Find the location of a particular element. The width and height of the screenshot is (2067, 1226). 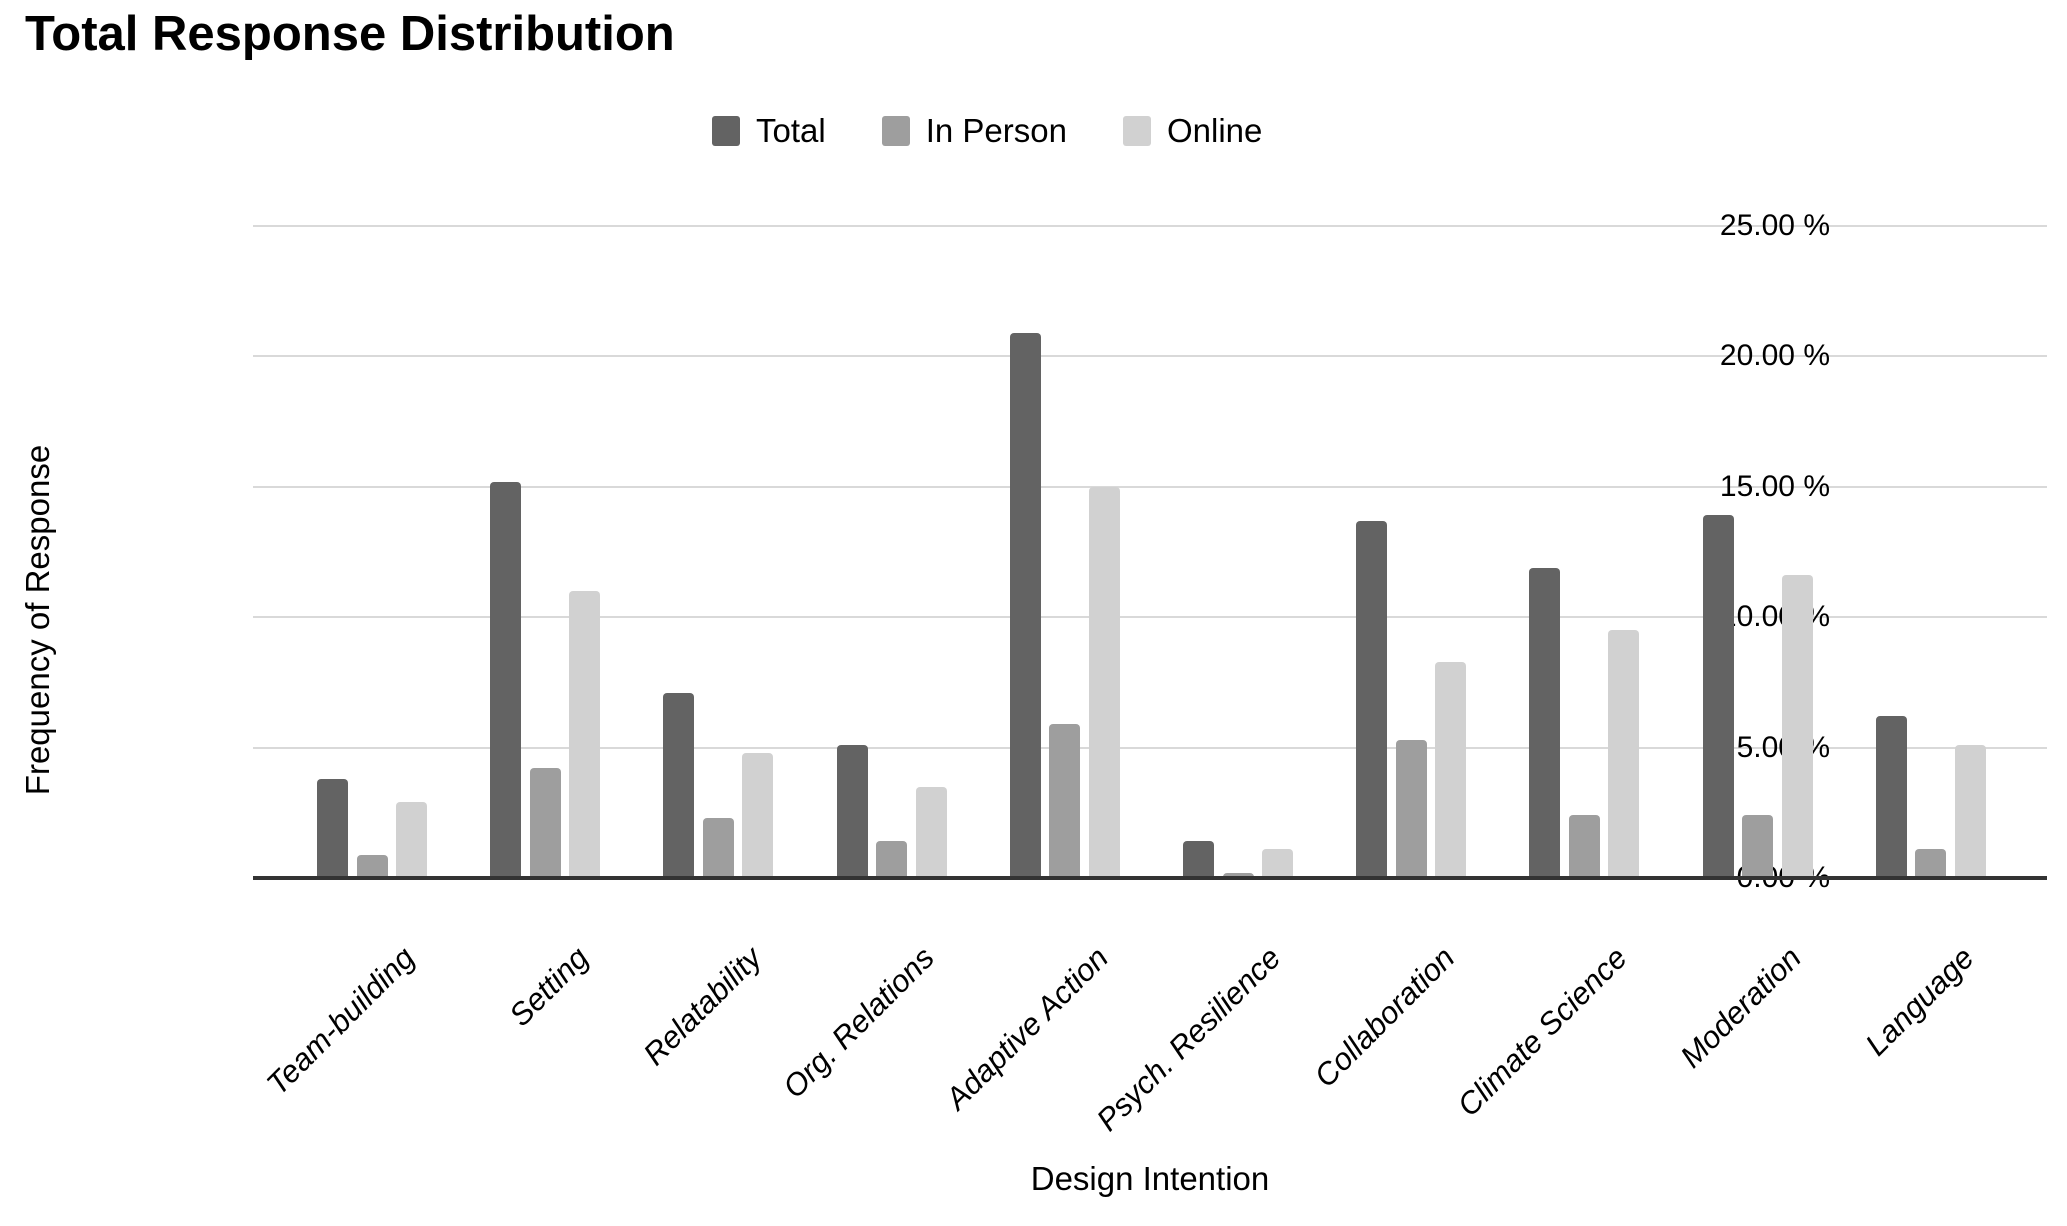

bar-language-online is located at coordinates (1970, 811).